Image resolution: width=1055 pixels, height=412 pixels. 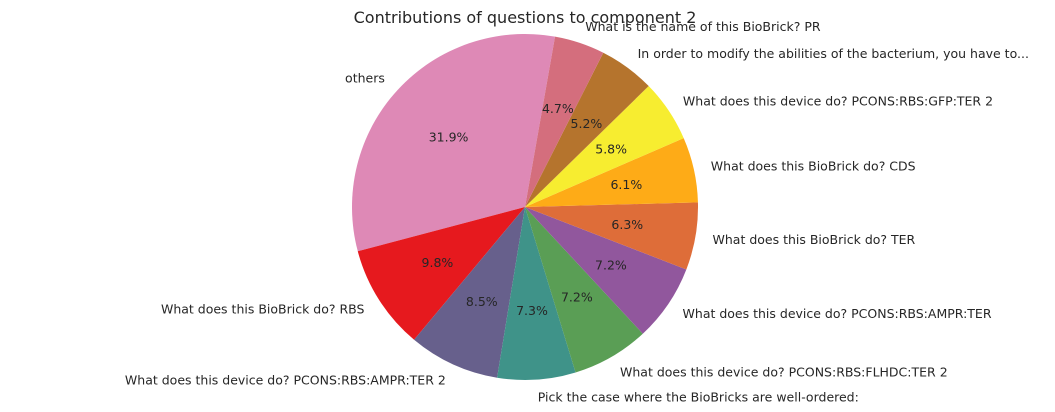 What do you see at coordinates (482, 301) in the screenshot?
I see `pie-percent-label: 8.5%` at bounding box center [482, 301].